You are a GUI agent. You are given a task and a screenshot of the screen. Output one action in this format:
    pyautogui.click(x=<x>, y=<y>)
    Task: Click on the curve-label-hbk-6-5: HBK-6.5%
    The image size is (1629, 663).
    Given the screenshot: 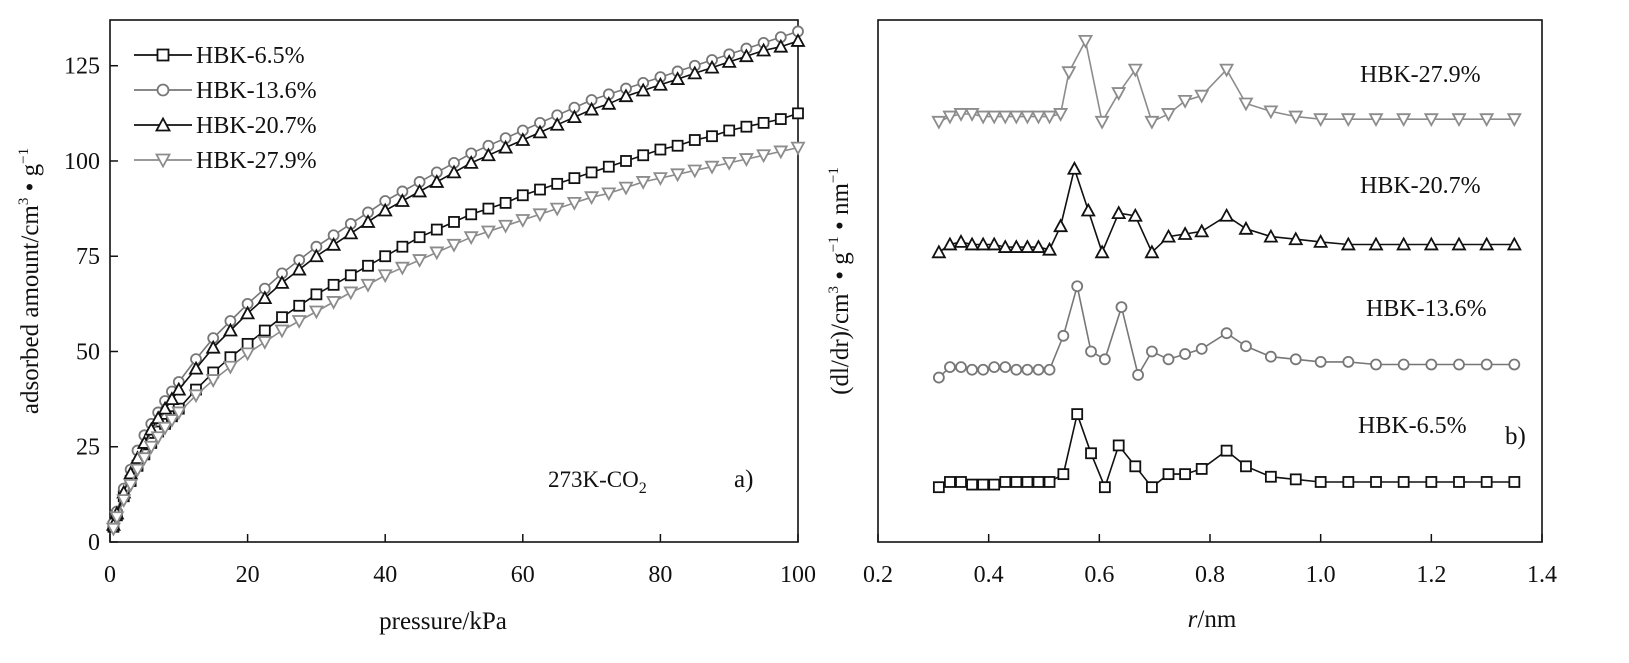 What is the action you would take?
    pyautogui.click(x=1412, y=426)
    